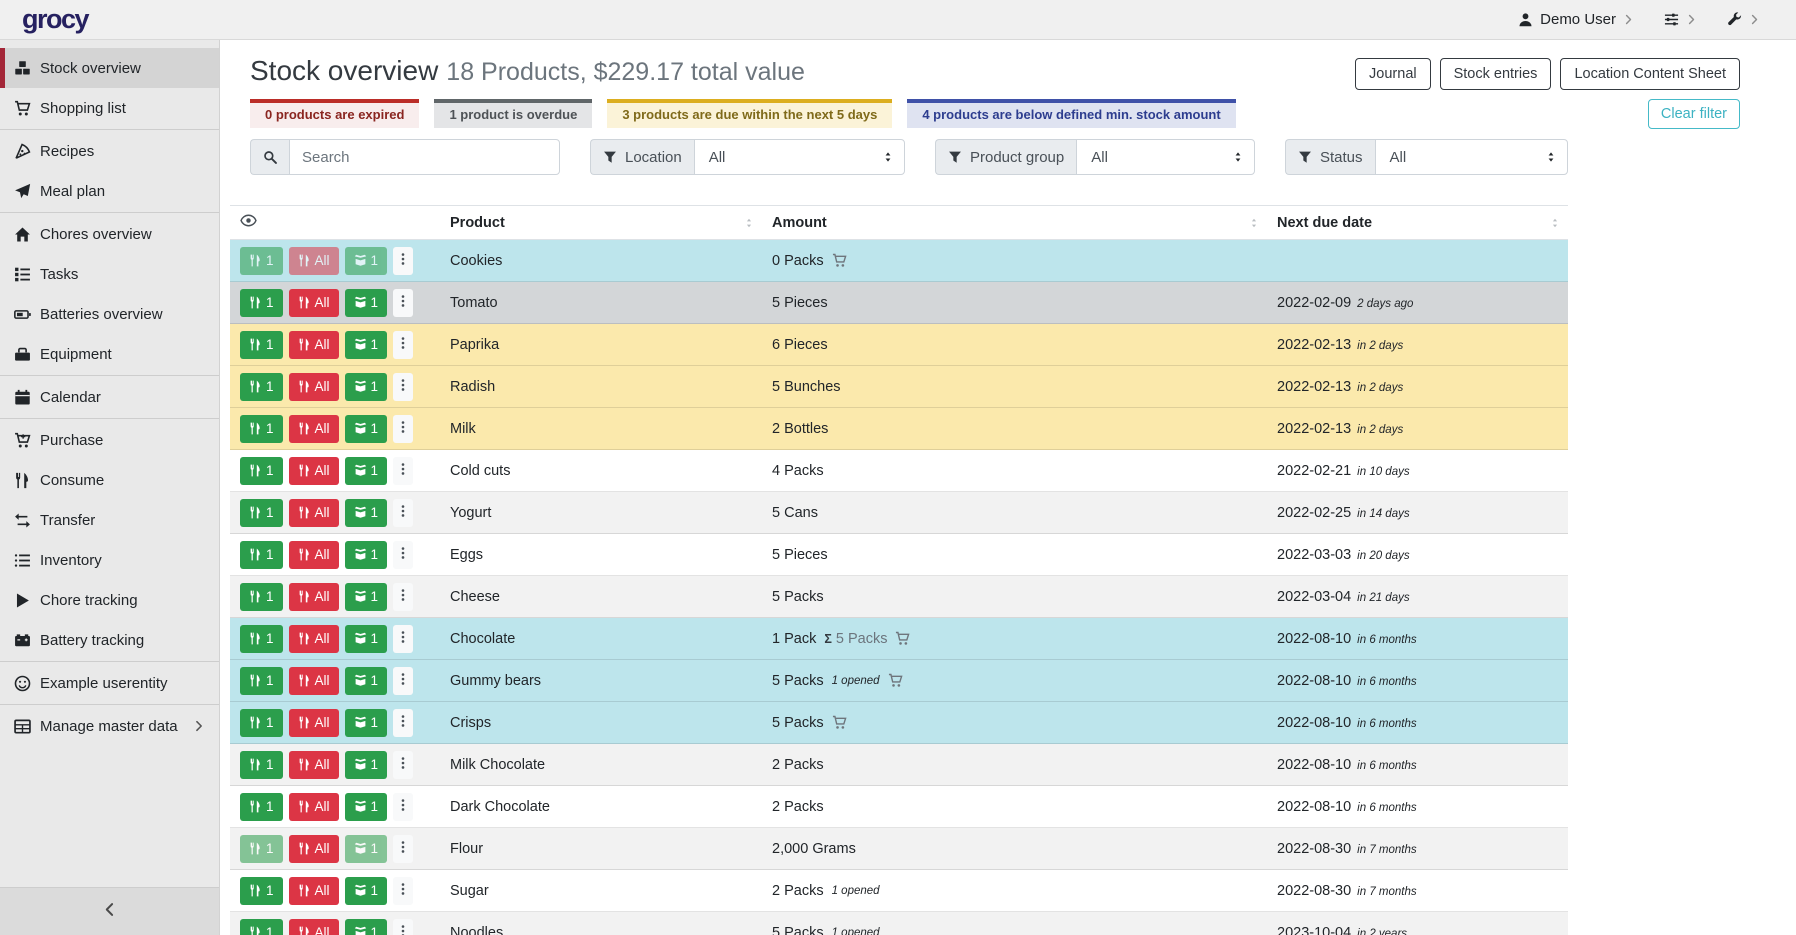  Describe the element at coordinates (109, 440) in the screenshot. I see `sidebar-item-purchase: Purchase` at that location.